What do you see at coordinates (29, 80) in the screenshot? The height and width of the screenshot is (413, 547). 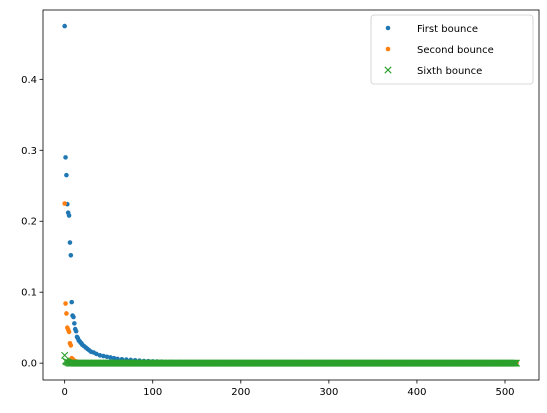 I see `y-tick-label: 0.4` at bounding box center [29, 80].